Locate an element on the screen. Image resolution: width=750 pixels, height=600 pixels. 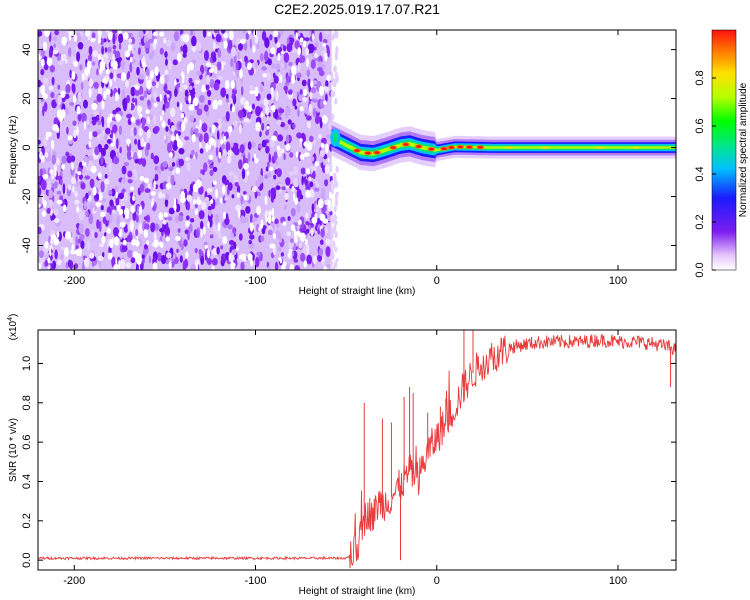
colorbar-label: Normalized spectral amplitude is located at coordinates (743, 149).